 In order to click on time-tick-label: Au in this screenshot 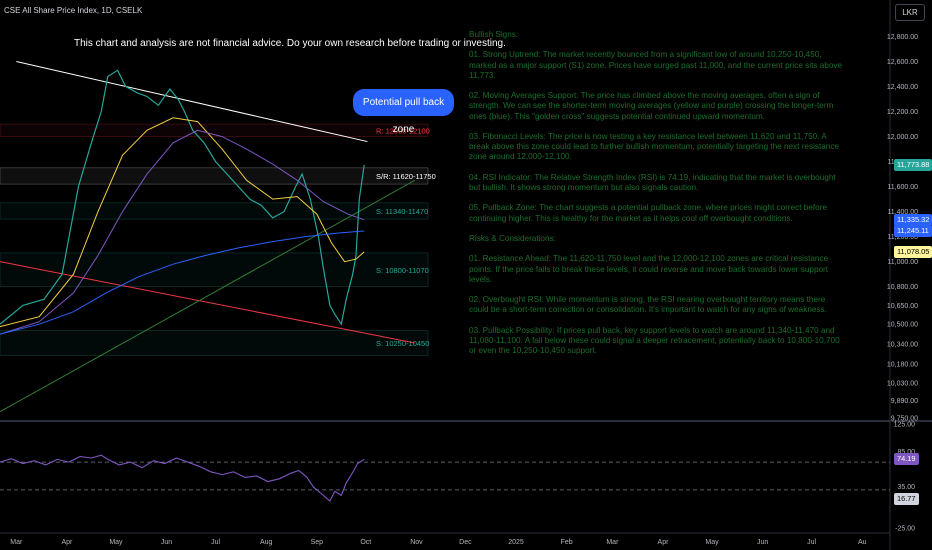, I will do `click(862, 542)`.